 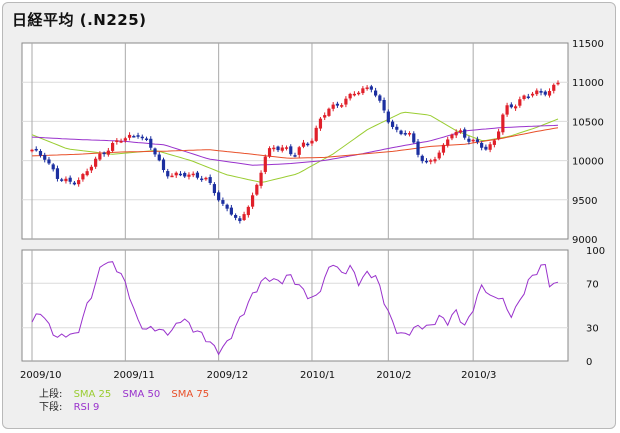 I want to click on upper-y-tick-label: 9000, so click(x=584, y=240).